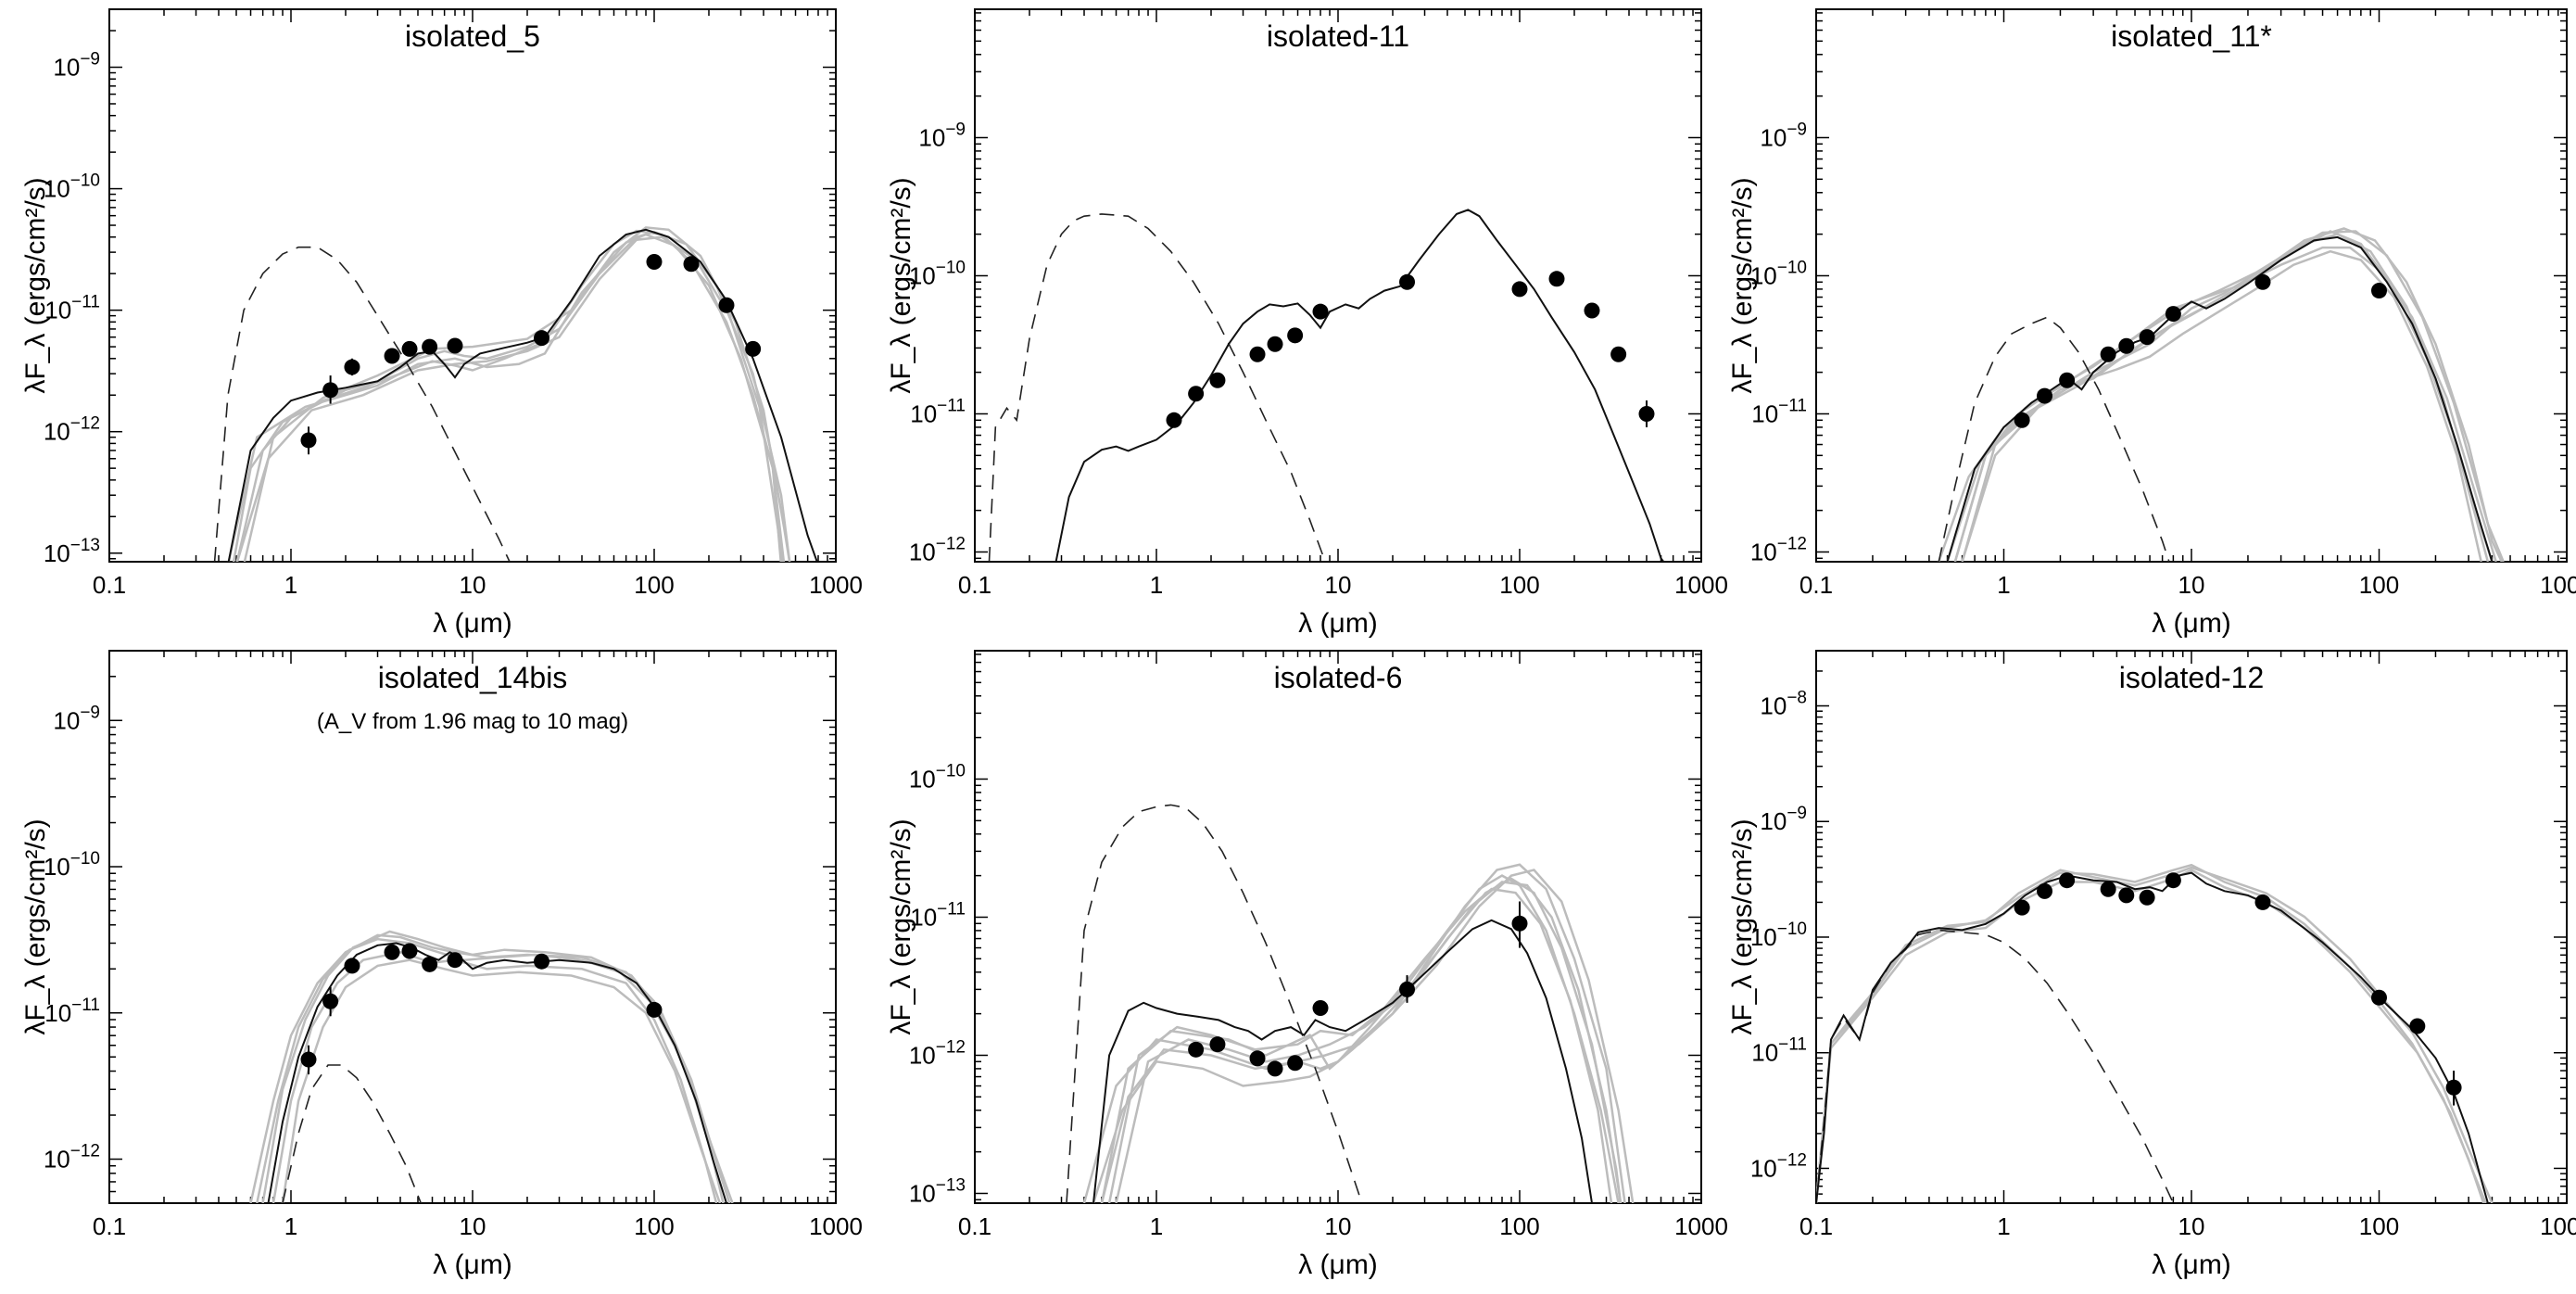  What do you see at coordinates (1797, 698) in the screenshot?
I see `y-tick-exponent: −8` at bounding box center [1797, 698].